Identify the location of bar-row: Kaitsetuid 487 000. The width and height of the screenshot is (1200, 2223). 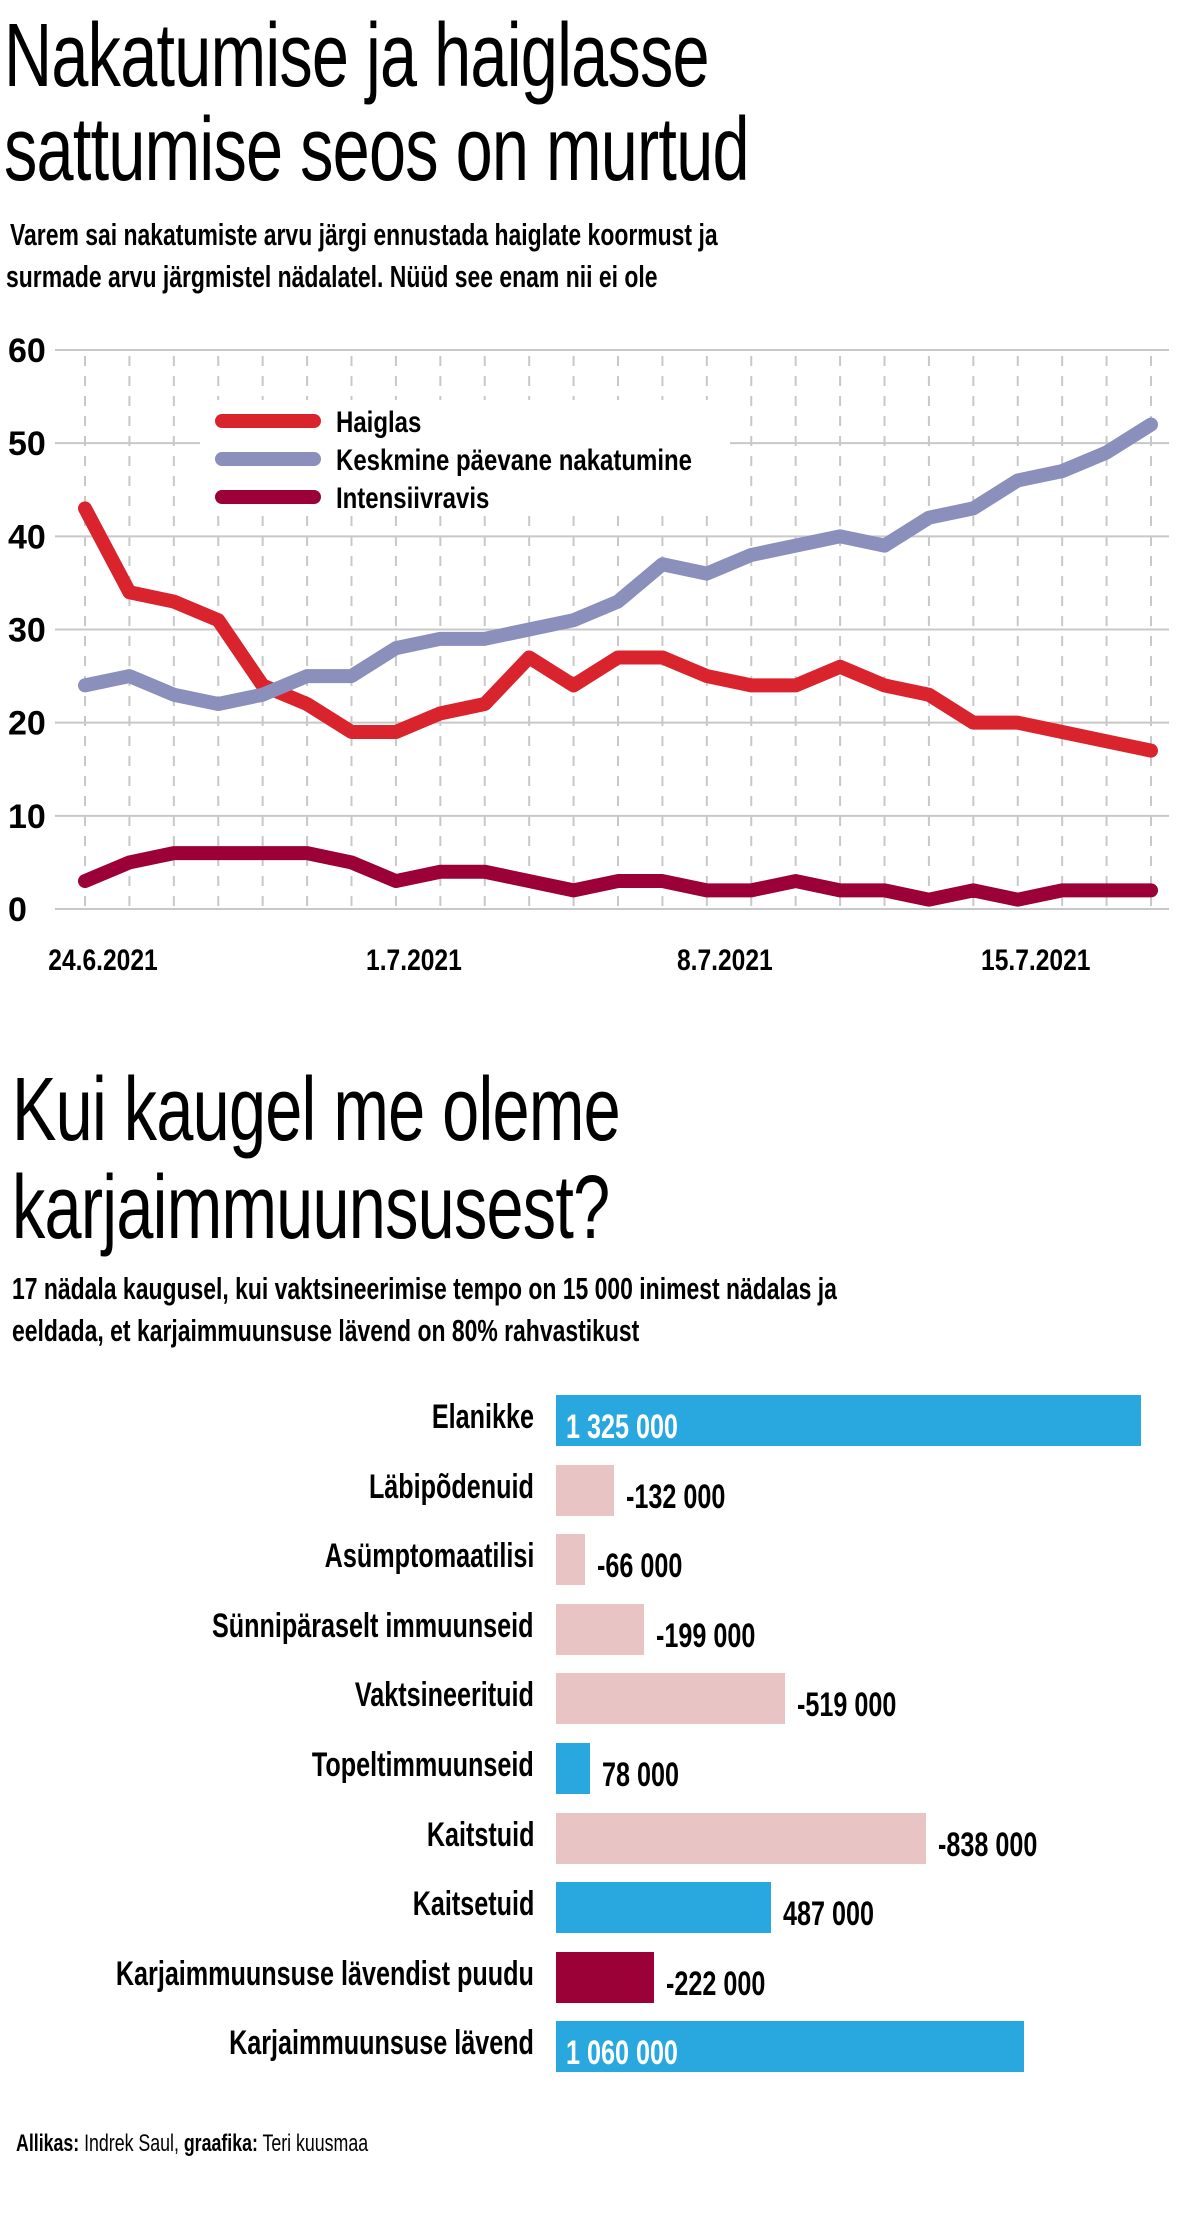
(600, 1908).